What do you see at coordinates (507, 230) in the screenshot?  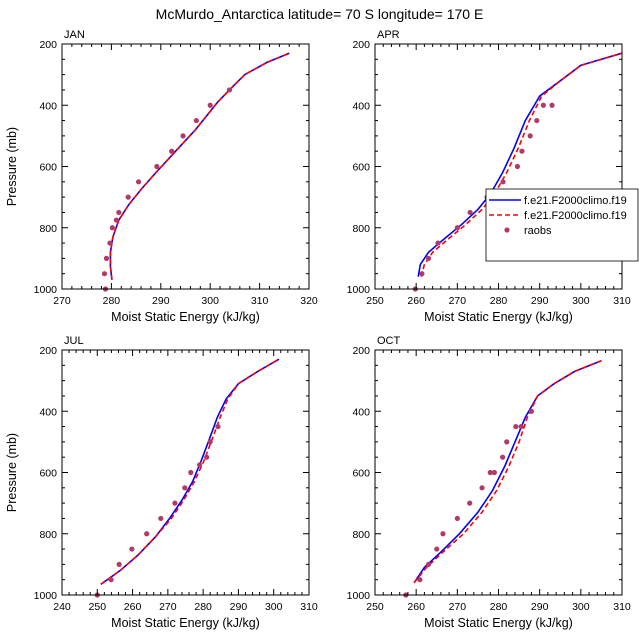 I see `legend-marker-dot` at bounding box center [507, 230].